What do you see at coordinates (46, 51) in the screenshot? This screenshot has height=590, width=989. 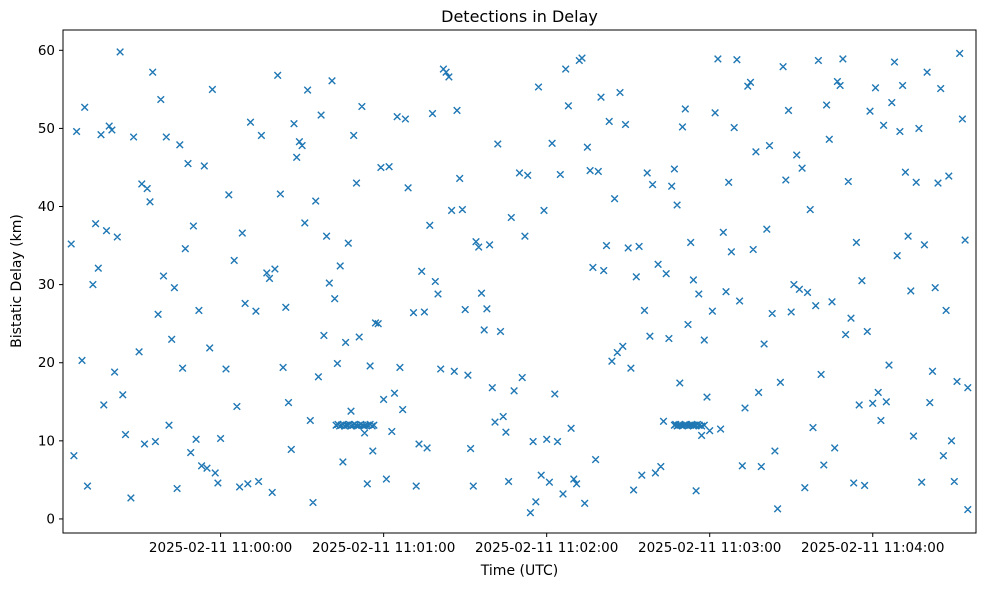 I see `y-tick-label: 60` at bounding box center [46, 51].